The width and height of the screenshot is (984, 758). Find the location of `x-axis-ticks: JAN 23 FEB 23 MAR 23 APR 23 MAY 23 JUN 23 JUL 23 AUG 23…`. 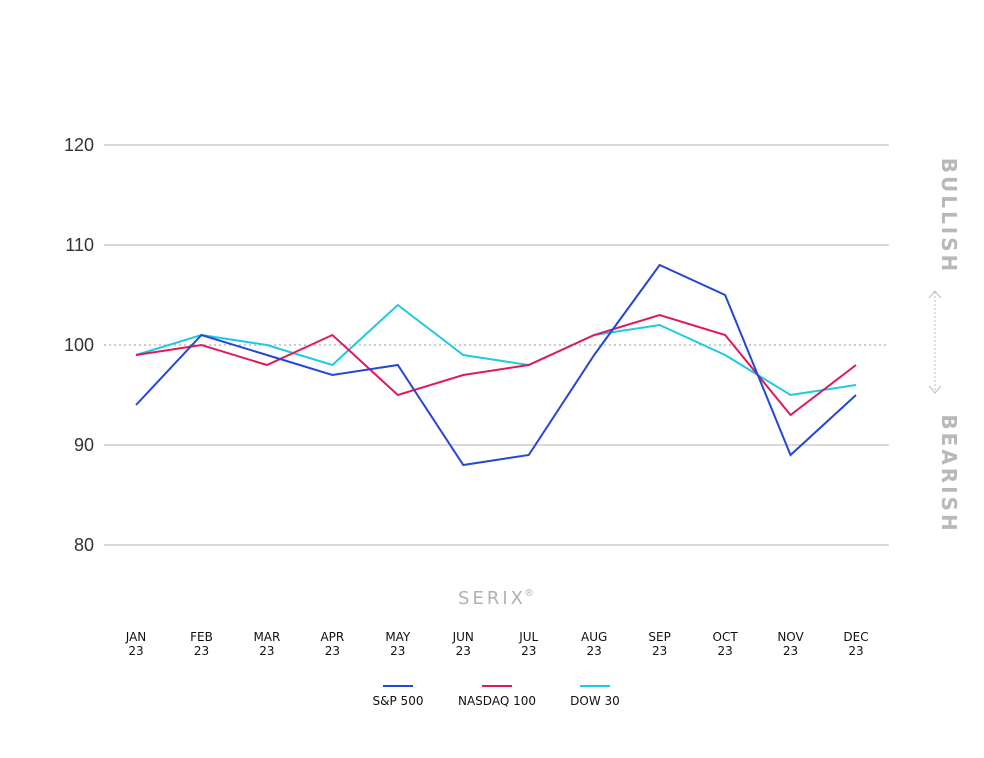

x-axis-ticks: JAN 23 FEB 23 MAR 23 APR 23 MAY 23 JUN 23 JUL 23 AUG 23… is located at coordinates (497, 644).